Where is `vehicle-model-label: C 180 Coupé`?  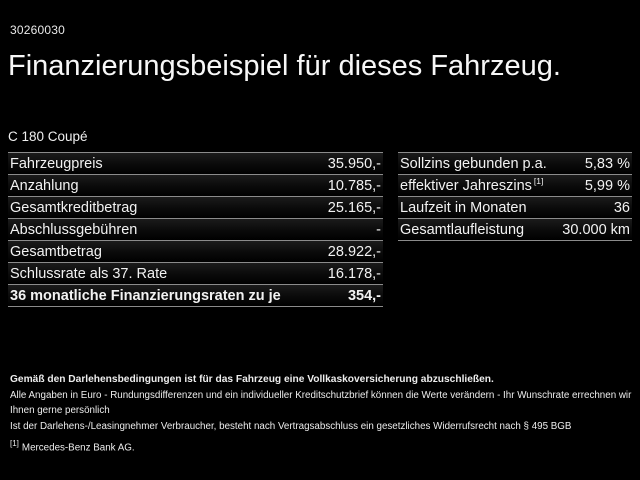
vehicle-model-label: C 180 Coupé is located at coordinates (48, 136).